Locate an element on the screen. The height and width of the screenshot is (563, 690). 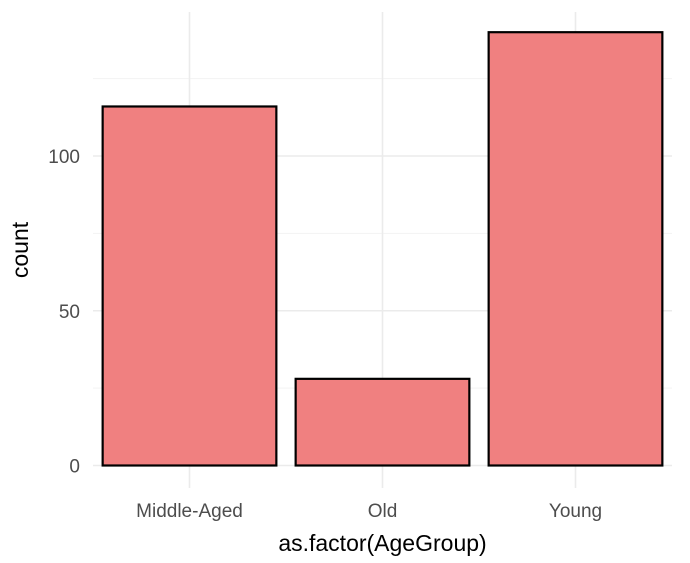
y-tick-labels: 0 50 100 is located at coordinates (64, 312).